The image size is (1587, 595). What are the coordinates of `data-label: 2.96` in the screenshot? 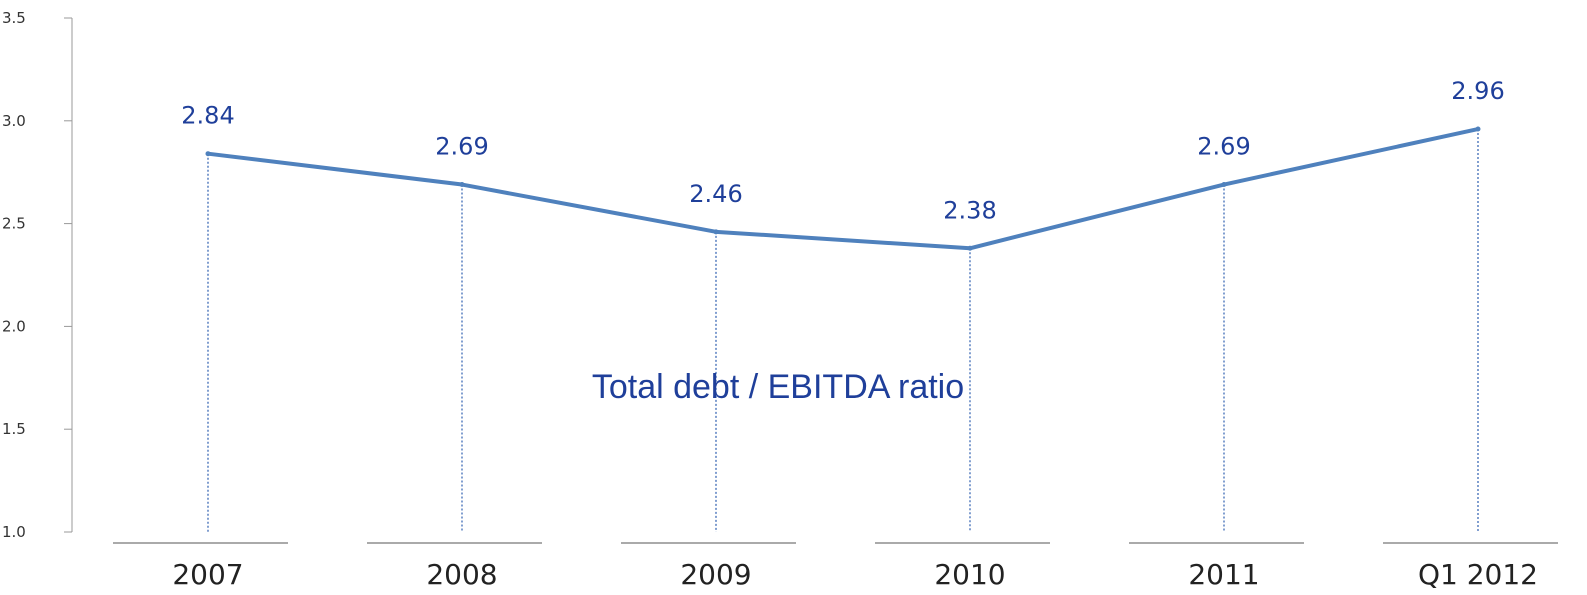 It's located at (1477, 91).